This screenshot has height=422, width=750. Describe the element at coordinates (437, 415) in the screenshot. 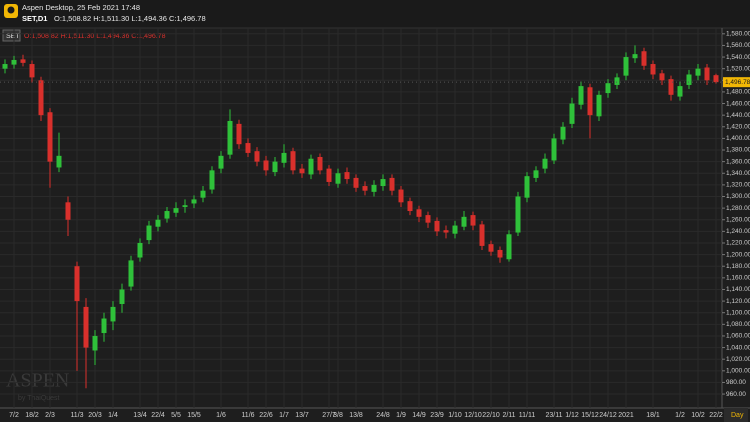

I see `x-tick-label: 23/9` at that location.